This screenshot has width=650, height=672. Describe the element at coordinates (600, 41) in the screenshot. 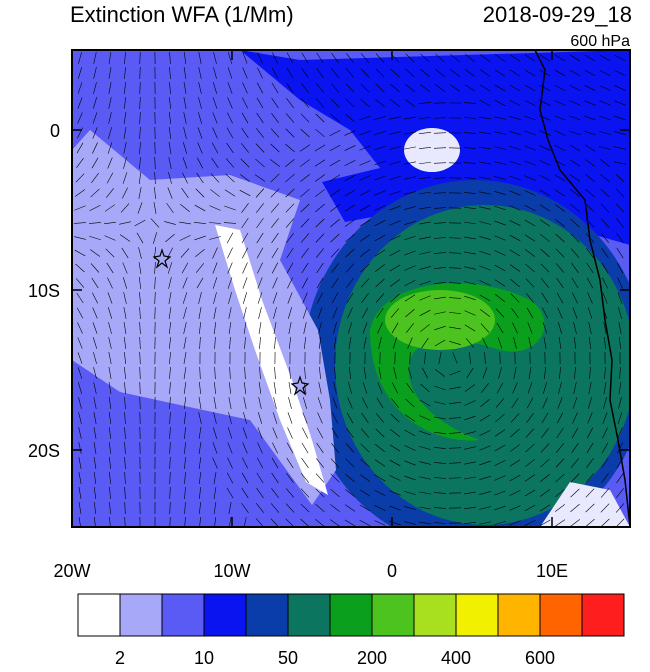

I see `level: 600 hPa` at that location.